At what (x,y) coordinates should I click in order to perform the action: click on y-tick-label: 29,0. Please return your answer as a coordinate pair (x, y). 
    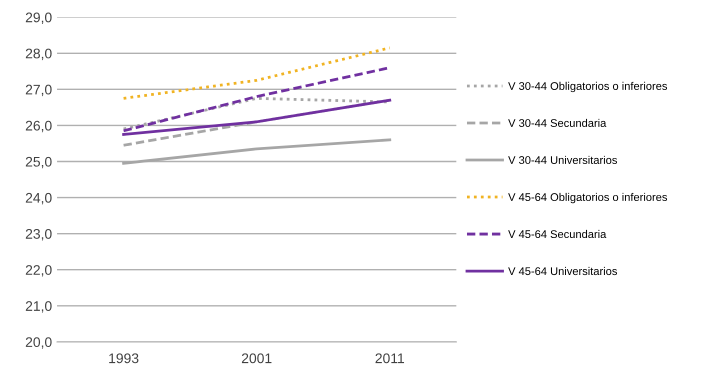
    Looking at the image, I should click on (39, 18).